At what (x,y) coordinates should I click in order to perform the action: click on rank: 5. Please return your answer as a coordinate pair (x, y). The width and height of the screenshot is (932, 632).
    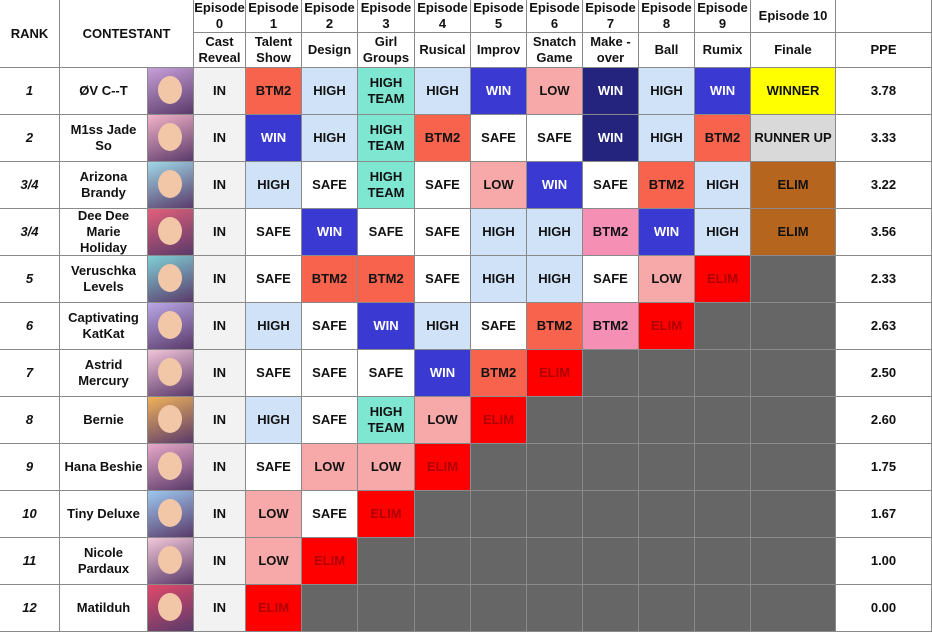
    Looking at the image, I should click on (30, 279).